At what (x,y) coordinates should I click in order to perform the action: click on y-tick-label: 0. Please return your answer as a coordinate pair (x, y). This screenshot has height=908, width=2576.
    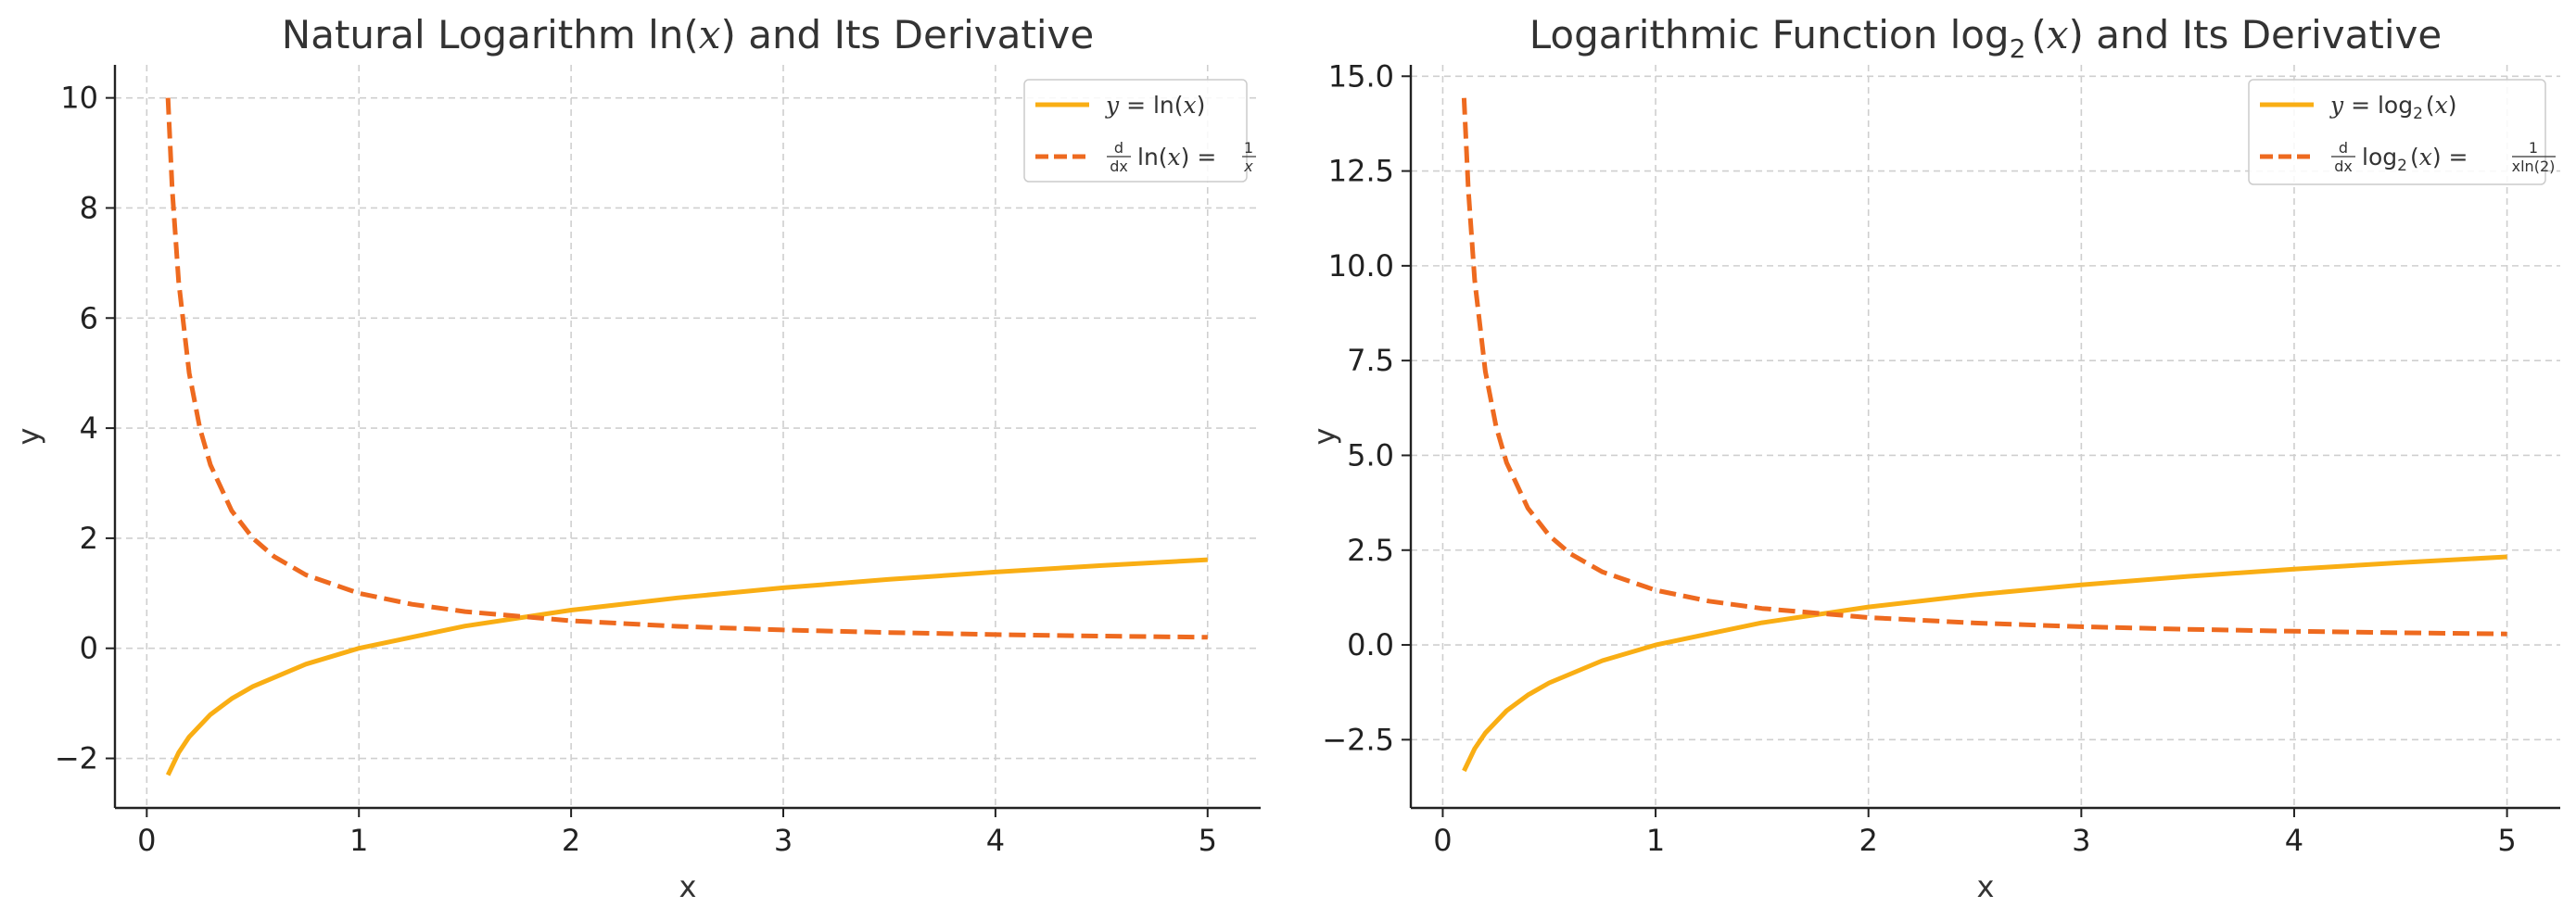
    Looking at the image, I should click on (89, 648).